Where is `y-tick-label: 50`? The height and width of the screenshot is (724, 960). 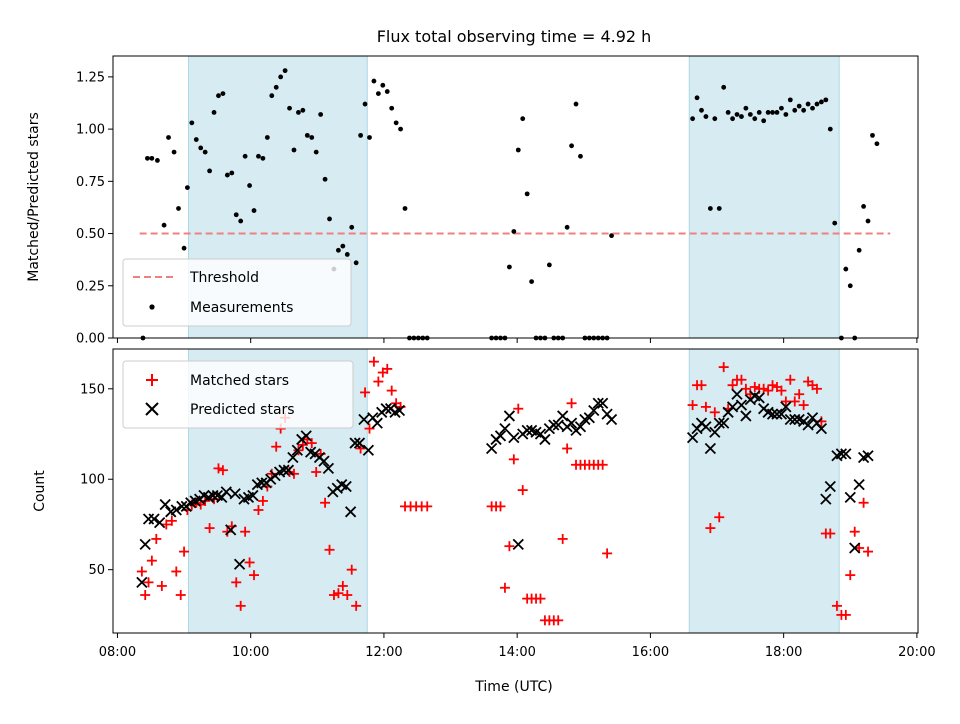
y-tick-label: 50 is located at coordinates (96, 570).